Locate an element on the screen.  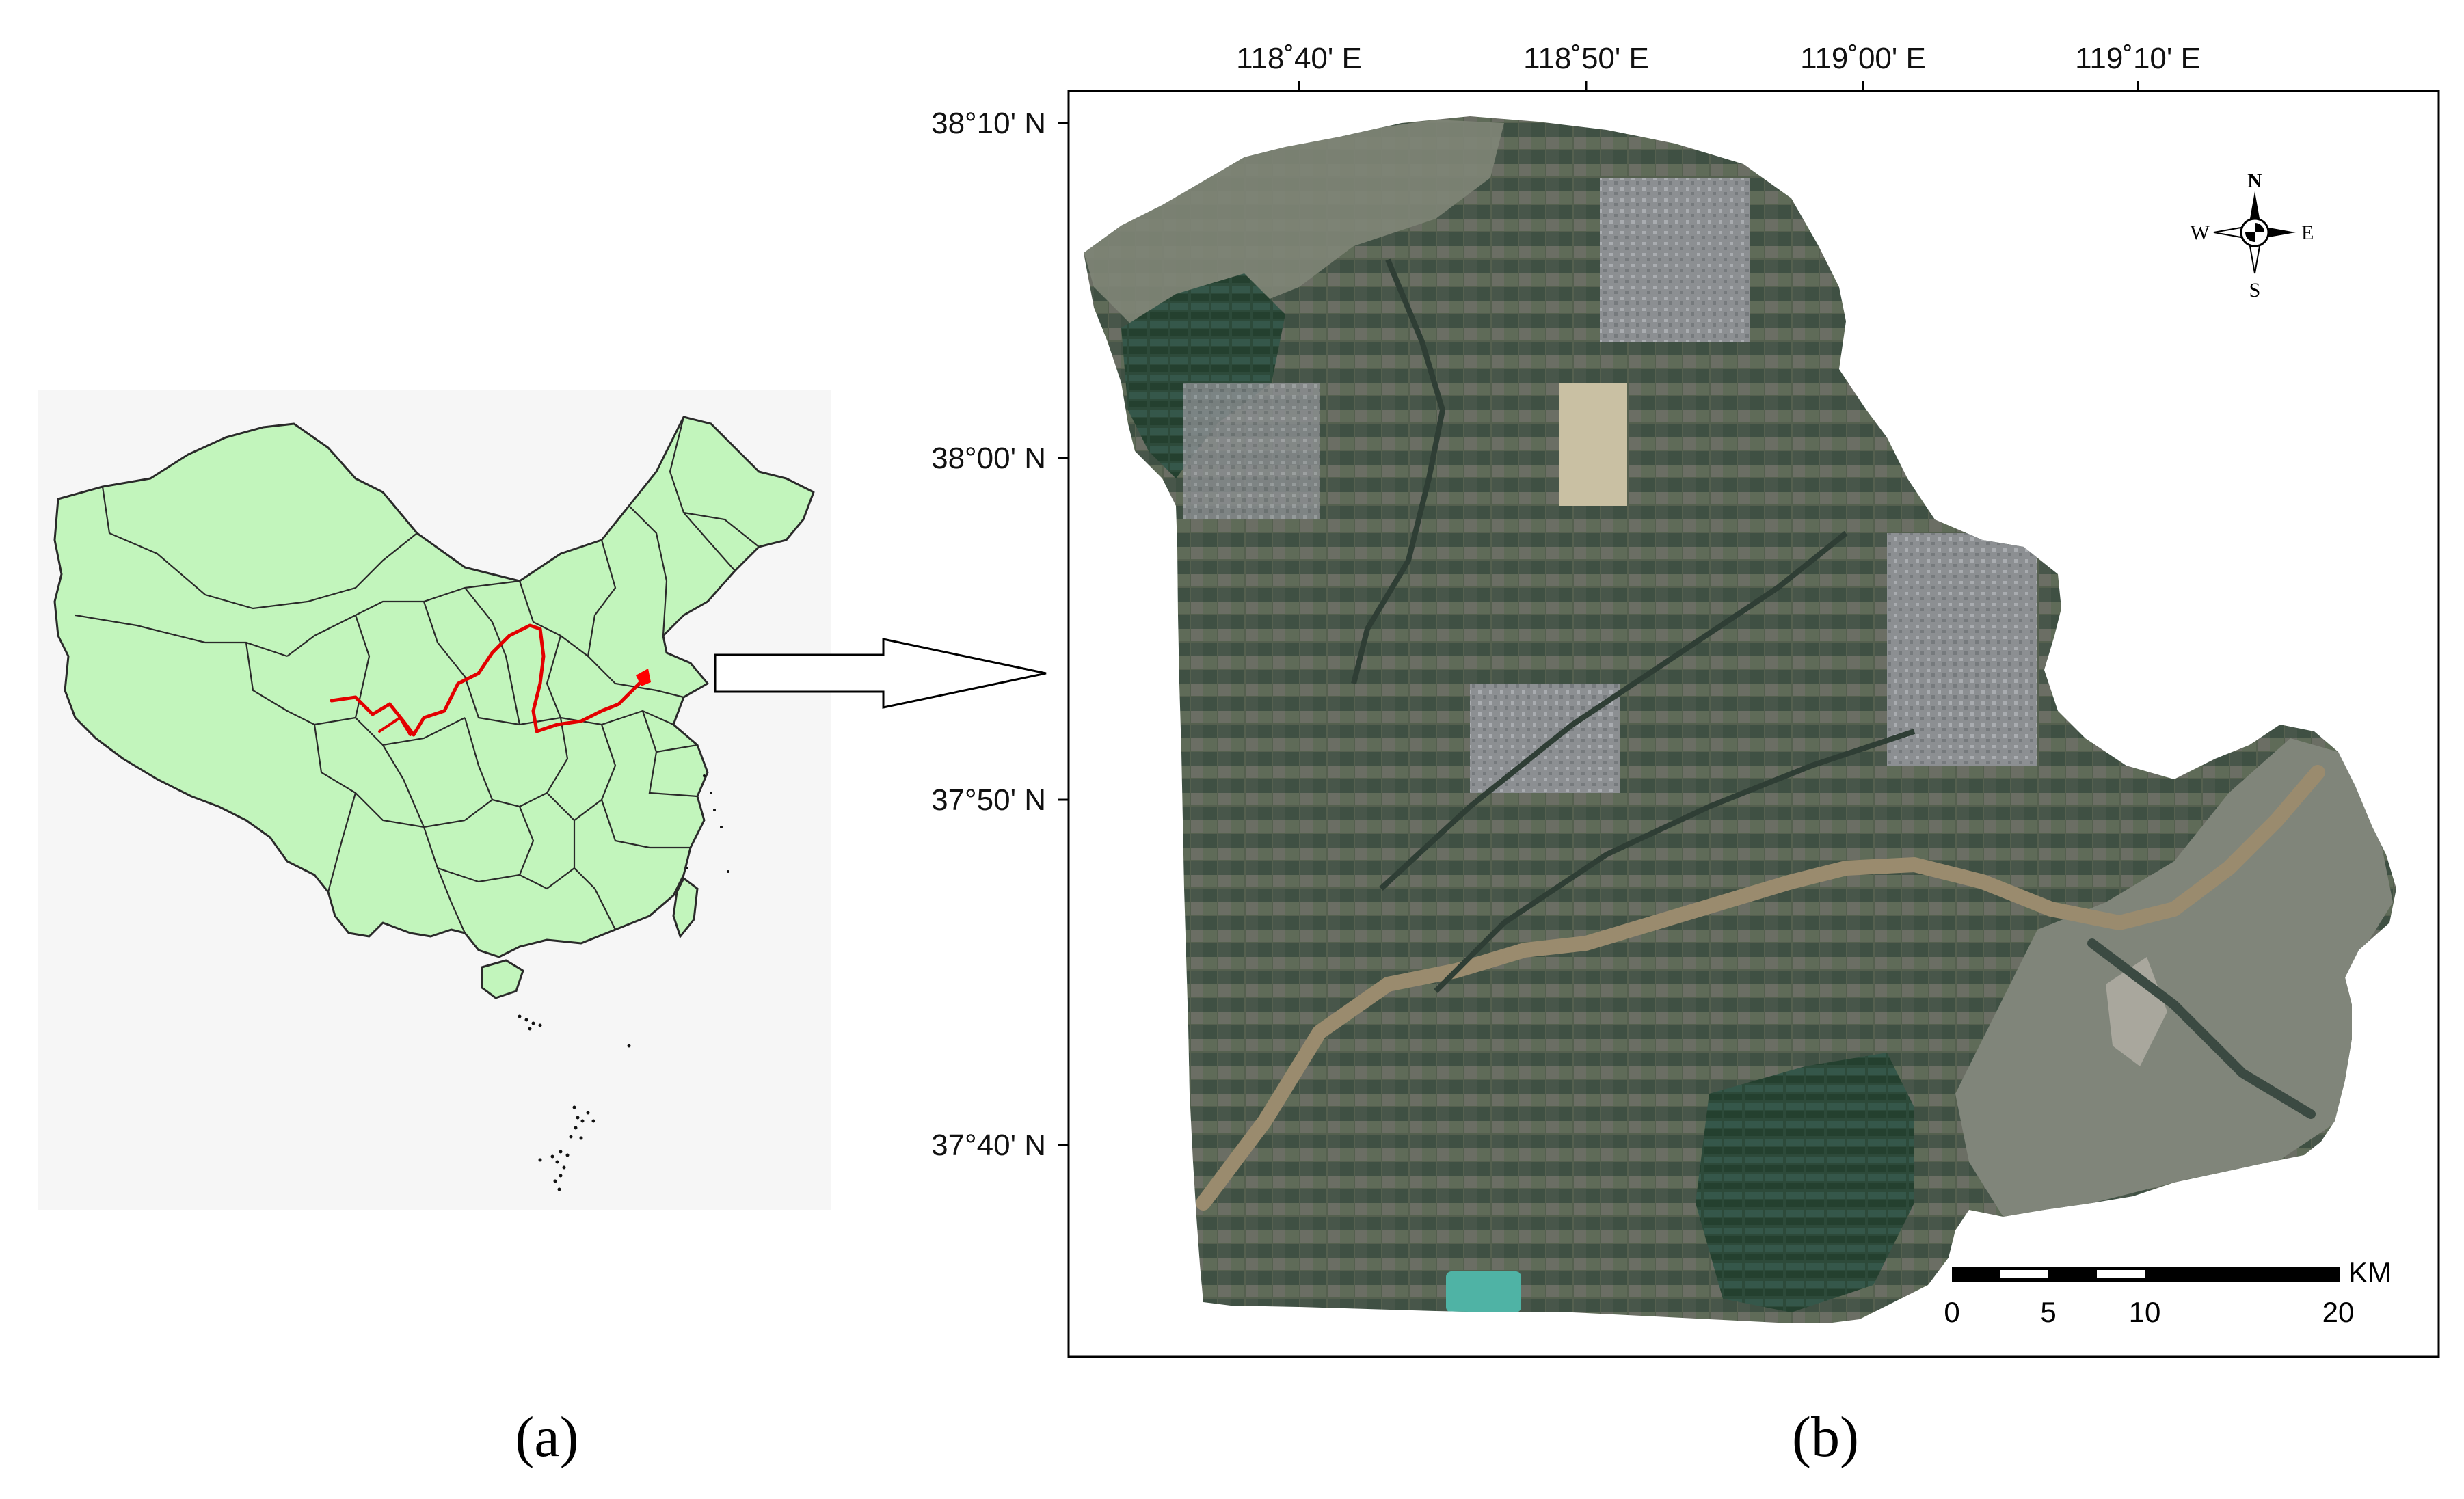
hainan-island is located at coordinates (502, 979).